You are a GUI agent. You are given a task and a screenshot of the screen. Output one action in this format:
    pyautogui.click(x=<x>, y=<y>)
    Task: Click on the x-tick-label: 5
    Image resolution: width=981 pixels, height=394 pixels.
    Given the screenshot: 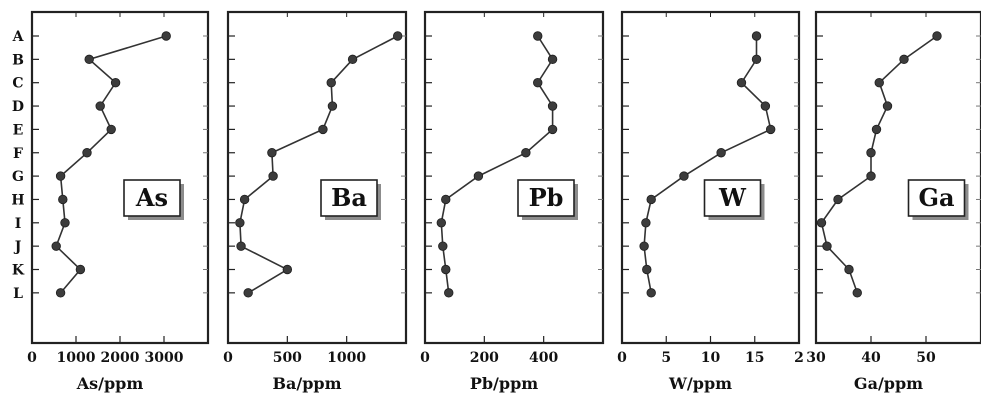 What is the action you would take?
    pyautogui.click(x=666, y=358)
    